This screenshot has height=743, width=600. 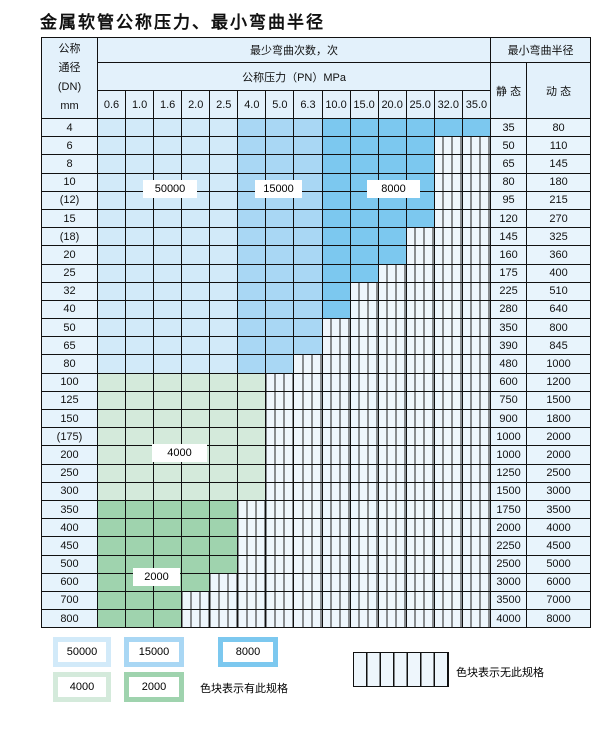 What do you see at coordinates (69, 600) in the screenshot?
I see `dn-cell: 700` at bounding box center [69, 600].